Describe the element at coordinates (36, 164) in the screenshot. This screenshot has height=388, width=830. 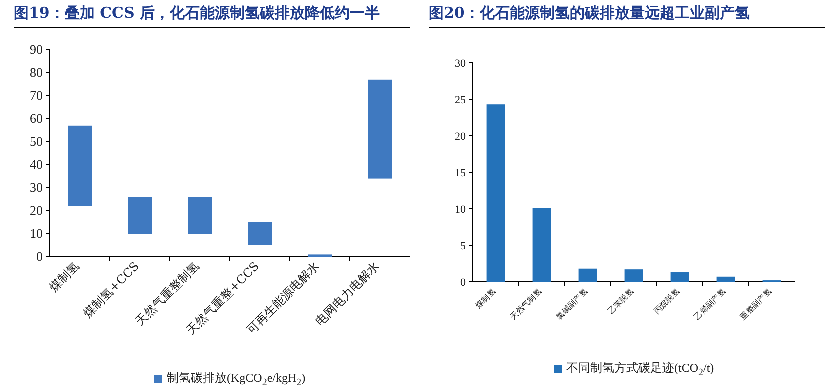
I see `y-tick-label: 40` at that location.